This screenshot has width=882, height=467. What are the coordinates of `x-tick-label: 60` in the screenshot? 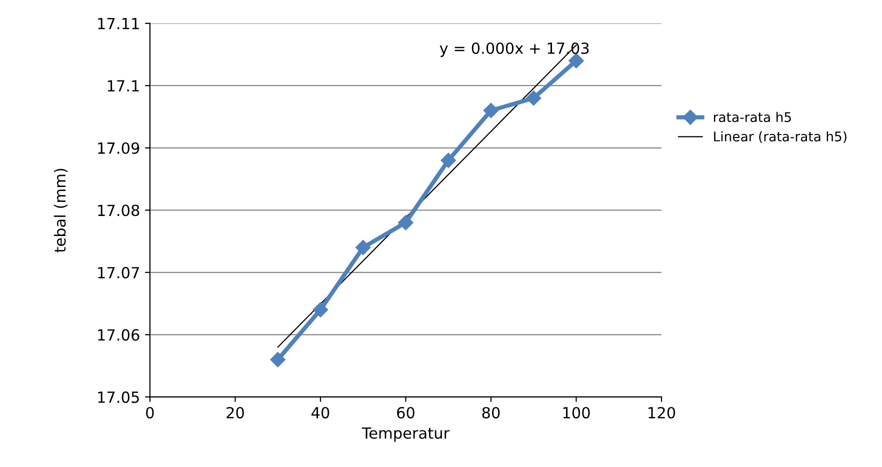 It's located at (405, 412).